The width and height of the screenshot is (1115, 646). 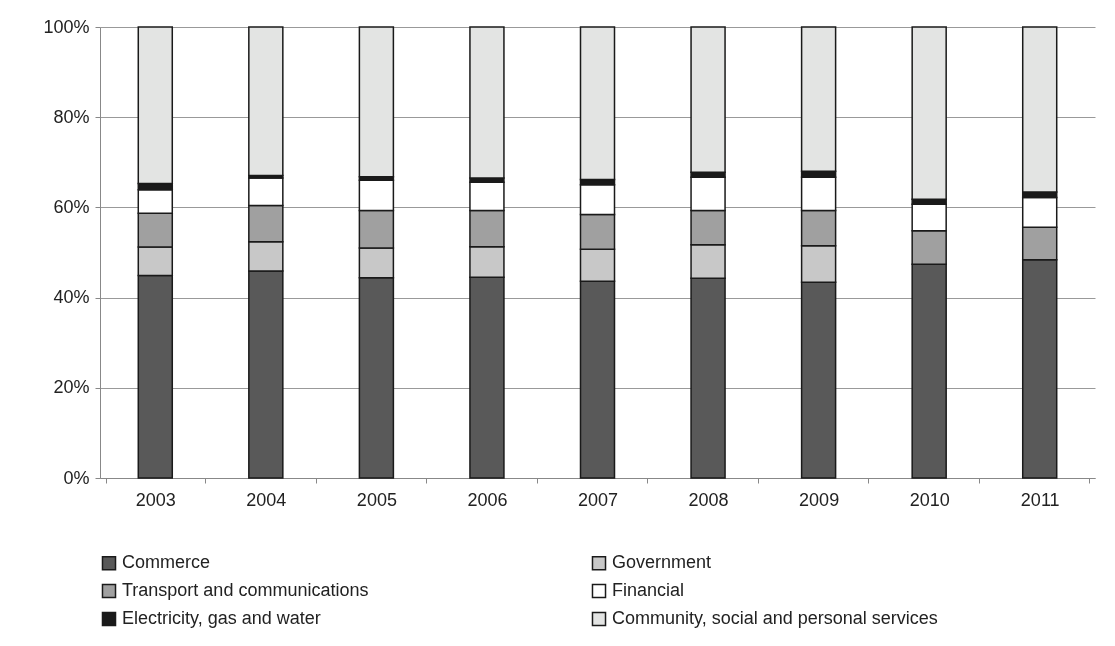 What do you see at coordinates (71, 116) in the screenshot?
I see `y-tick-label: 80%` at bounding box center [71, 116].